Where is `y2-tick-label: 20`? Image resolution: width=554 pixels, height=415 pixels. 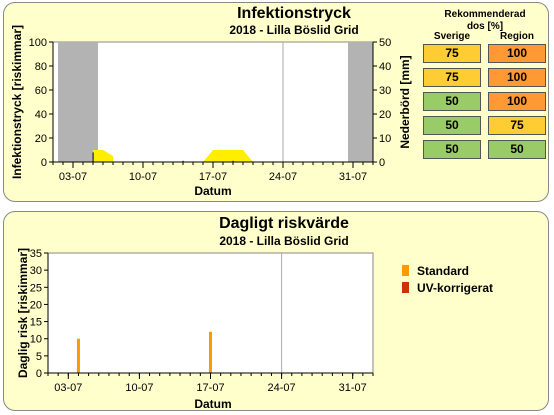
y2-tick-label: 20 is located at coordinates (385, 115).